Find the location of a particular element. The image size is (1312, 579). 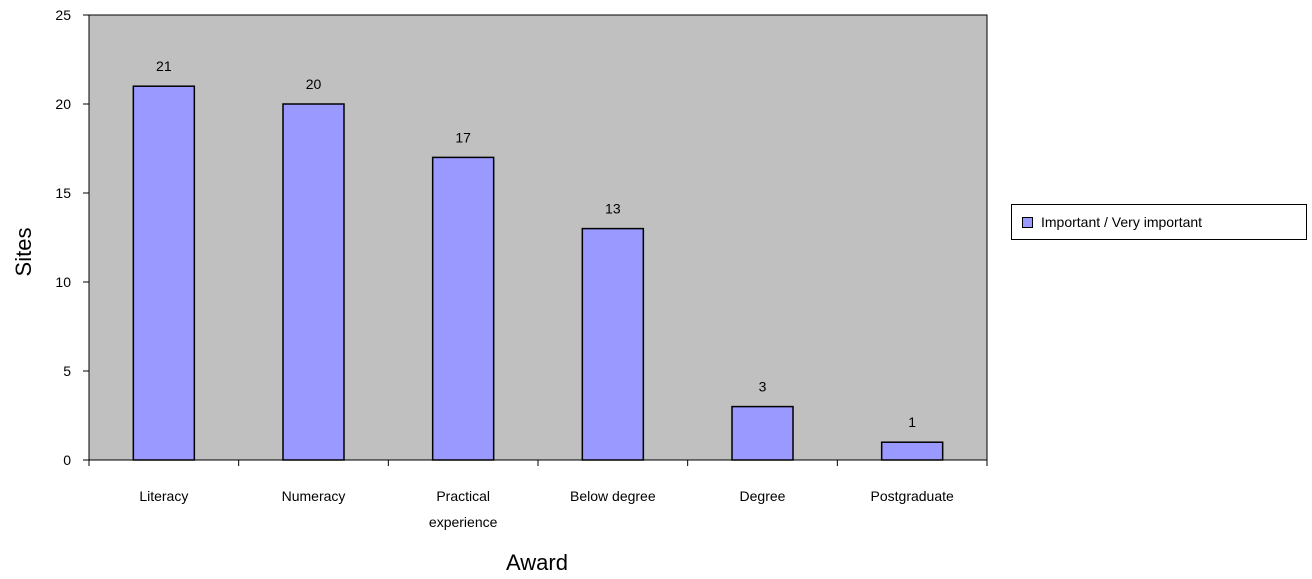

legend: Important / Very important is located at coordinates (1159, 222).